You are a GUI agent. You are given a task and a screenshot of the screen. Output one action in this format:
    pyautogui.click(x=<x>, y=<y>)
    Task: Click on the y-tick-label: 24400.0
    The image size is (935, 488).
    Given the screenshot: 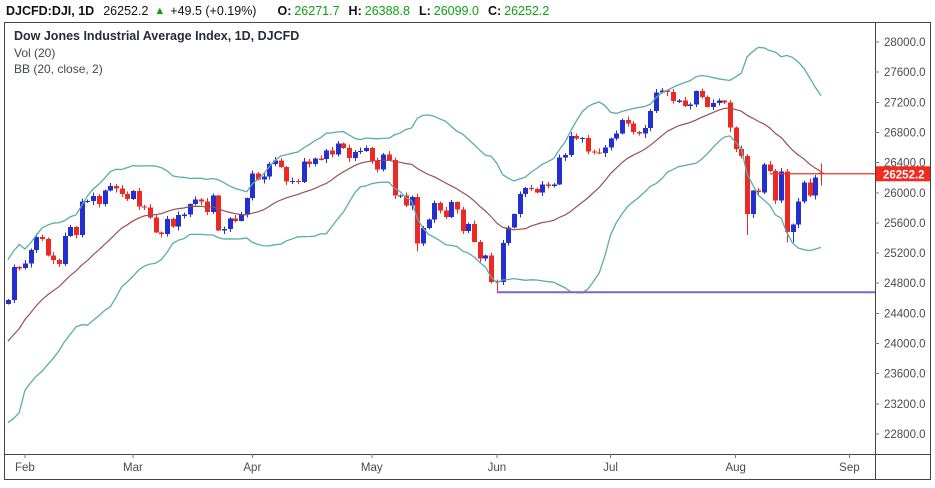 What is the action you would take?
    pyautogui.click(x=905, y=314)
    